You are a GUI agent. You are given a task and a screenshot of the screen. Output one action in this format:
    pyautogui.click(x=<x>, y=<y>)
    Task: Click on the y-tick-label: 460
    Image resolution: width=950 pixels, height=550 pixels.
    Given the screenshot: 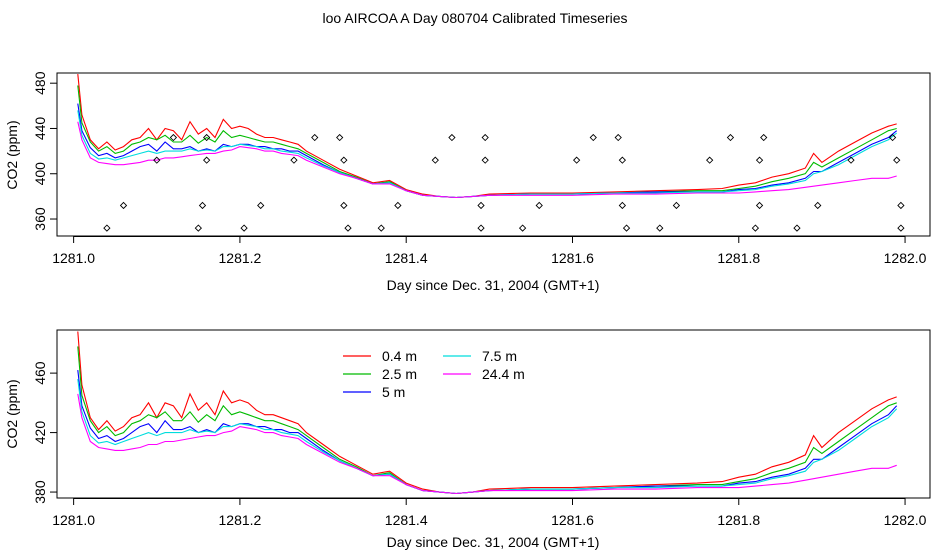 What is the action you would take?
    pyautogui.click(x=40, y=373)
    